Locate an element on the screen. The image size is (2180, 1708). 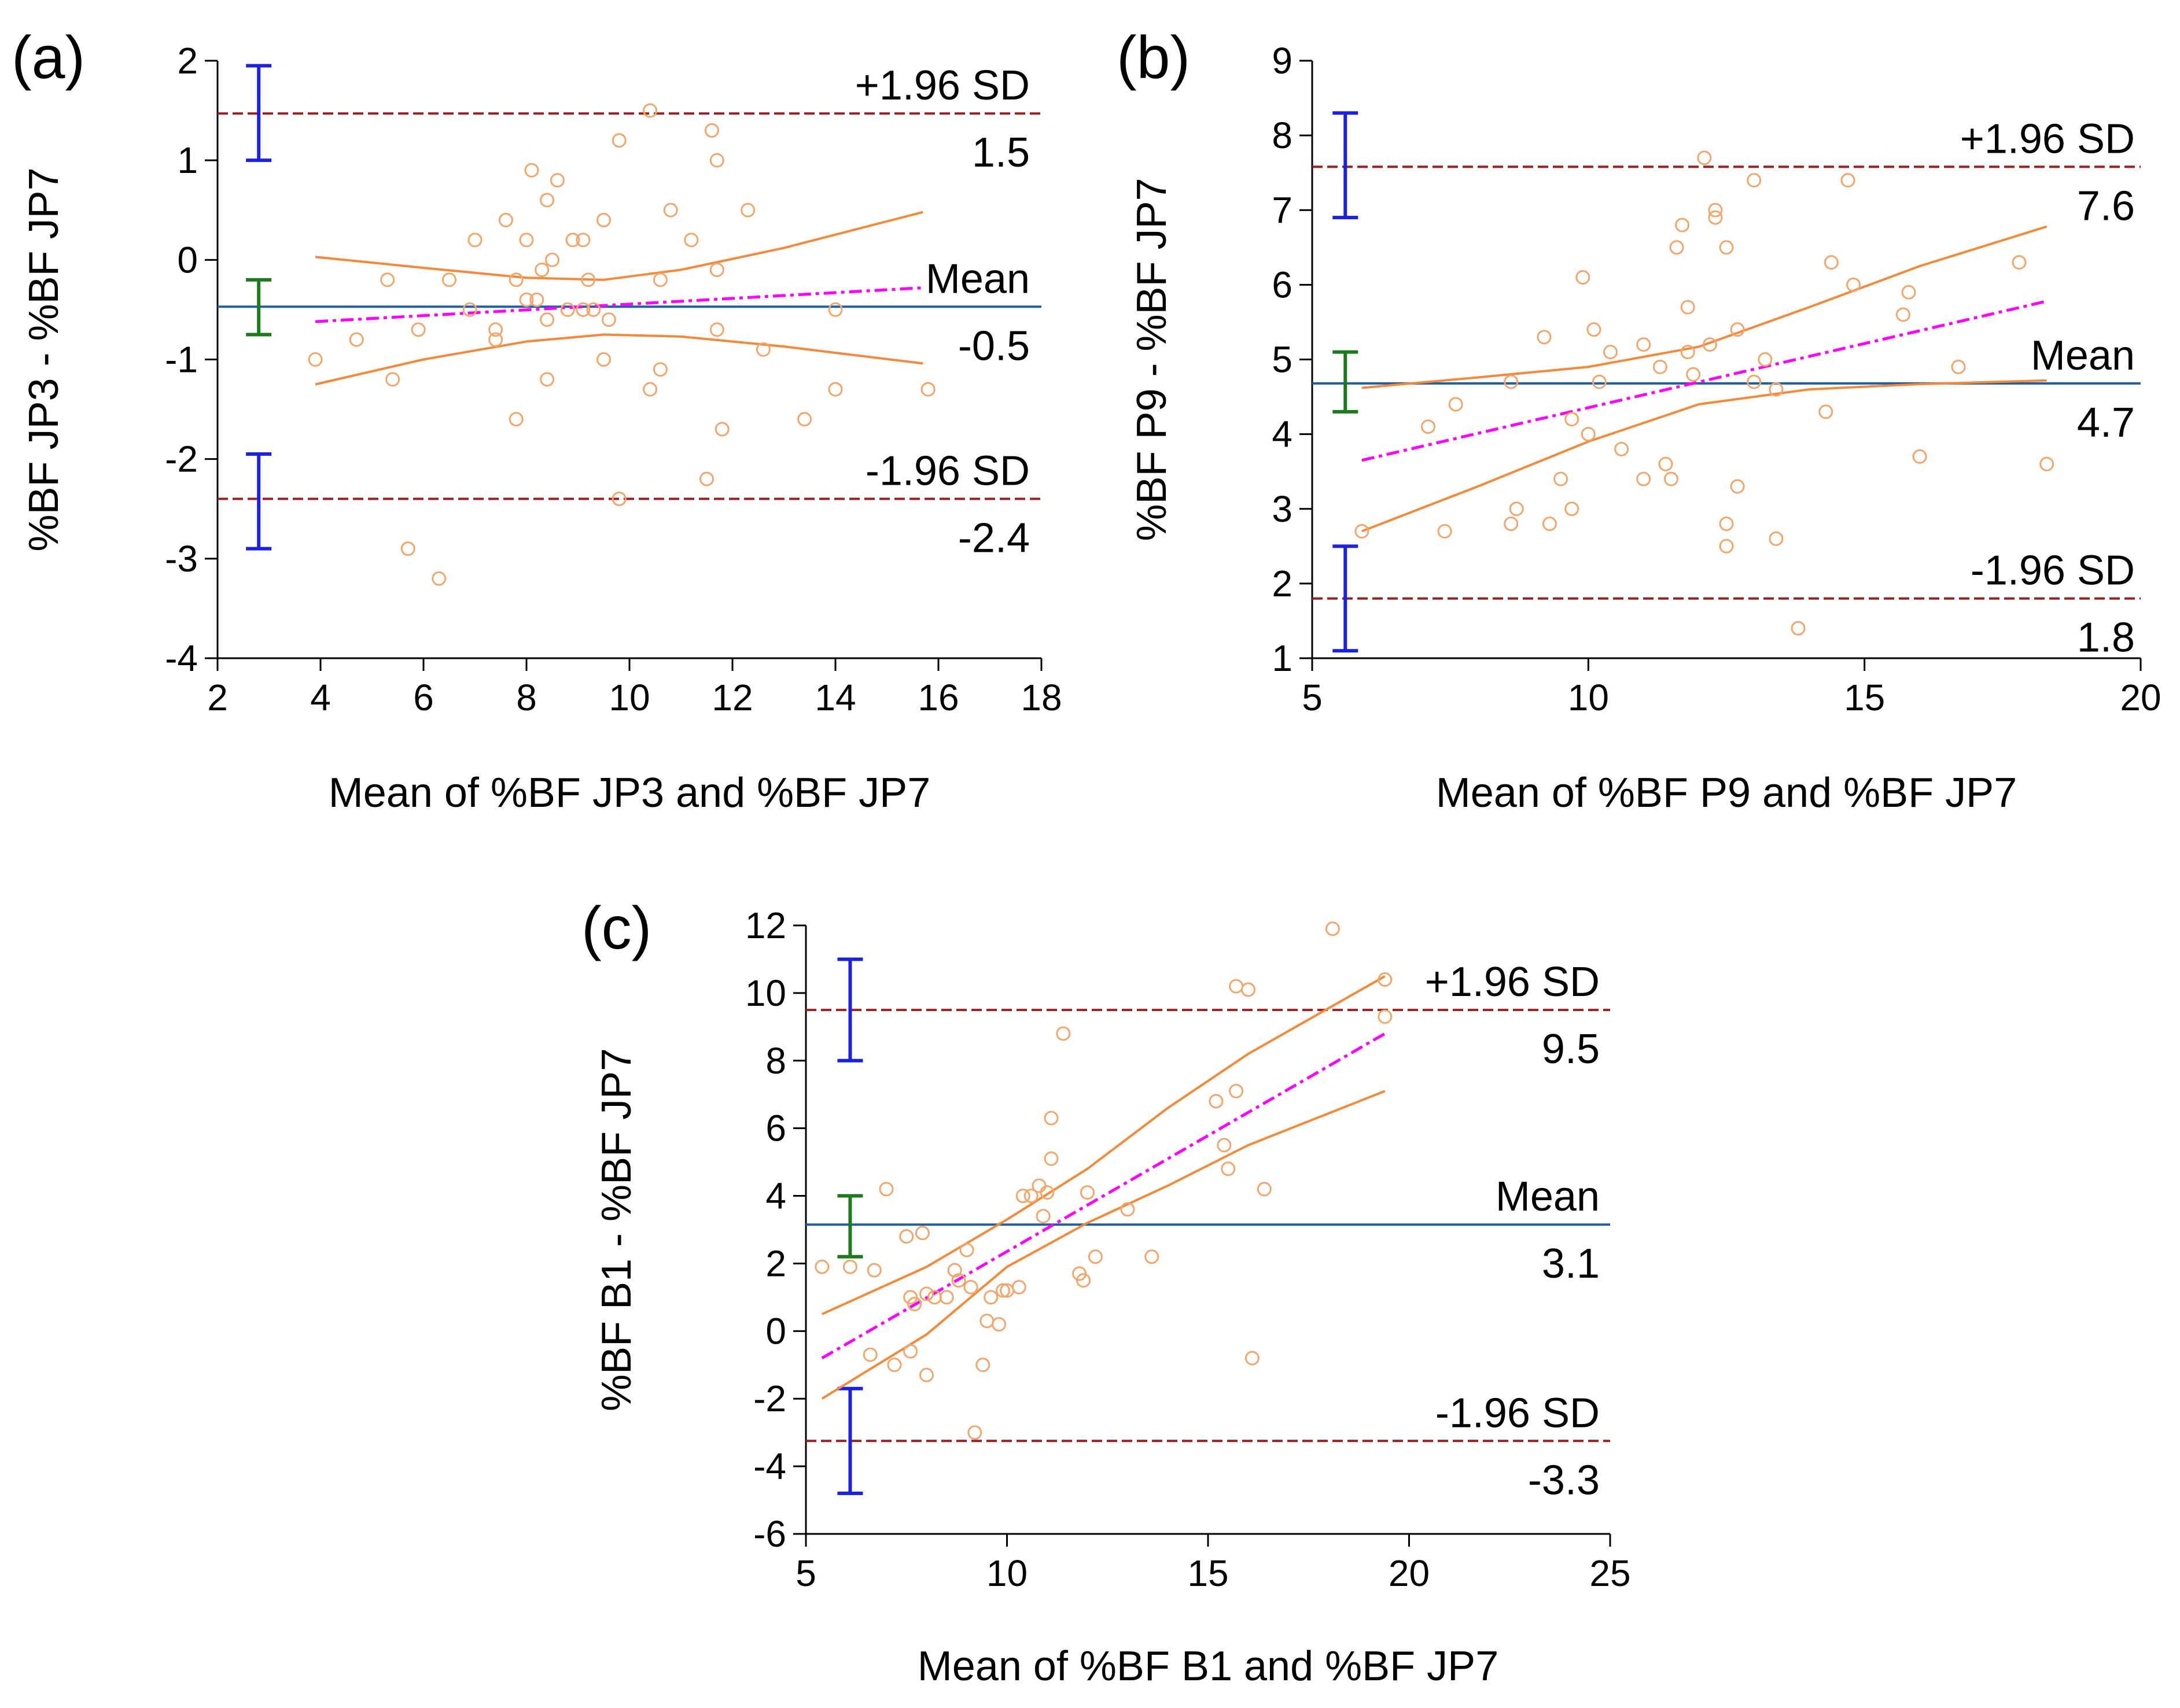
y-tick-label: 8 is located at coordinates (1282, 135).